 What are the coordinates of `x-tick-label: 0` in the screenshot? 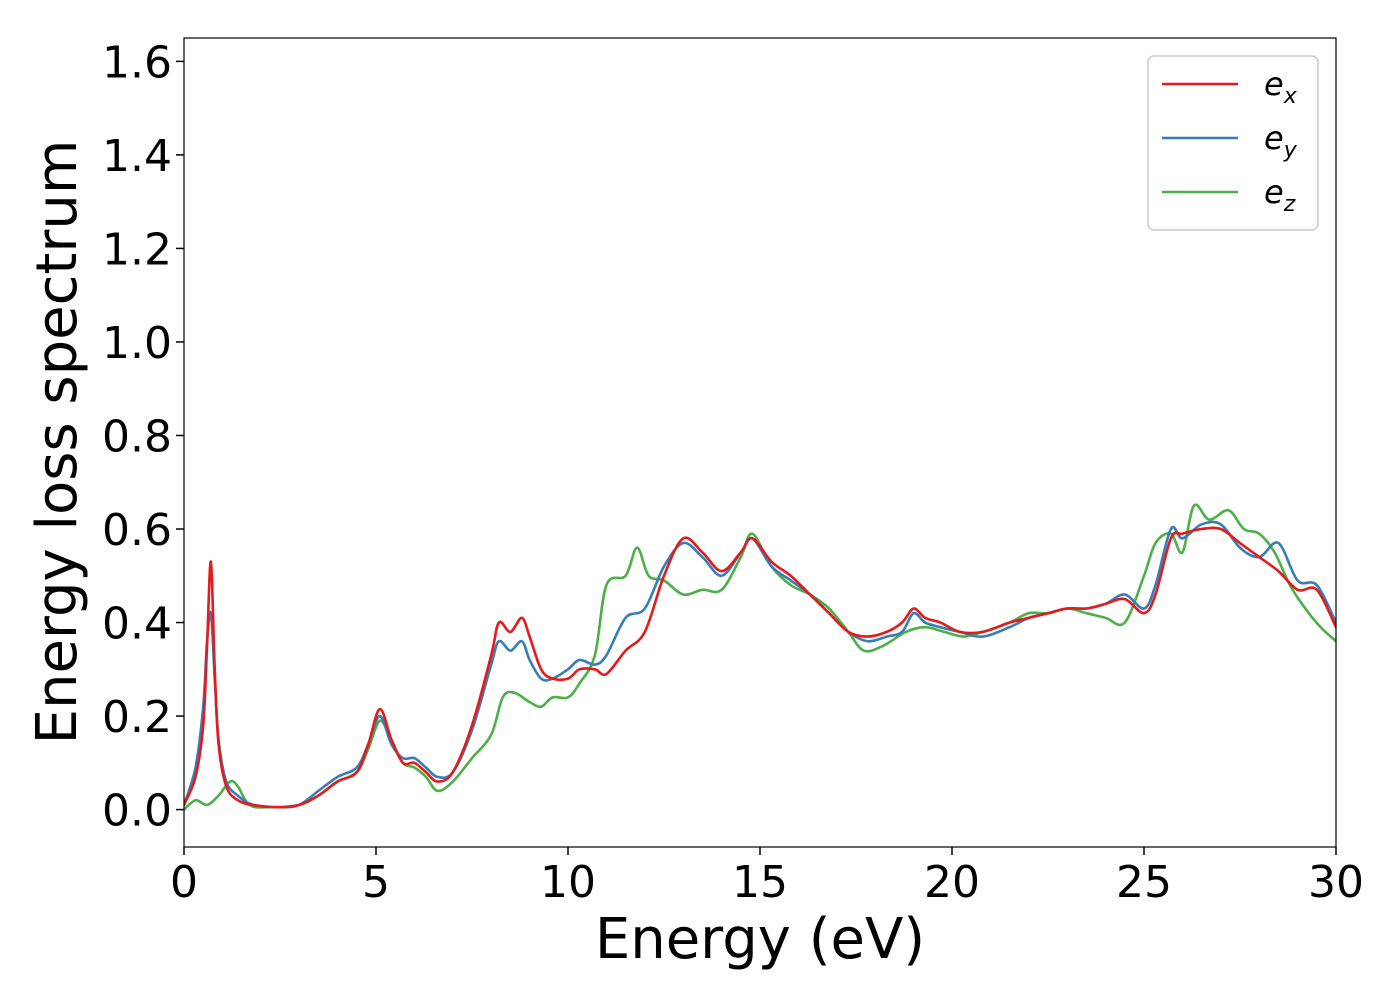 It's located at (184, 882).